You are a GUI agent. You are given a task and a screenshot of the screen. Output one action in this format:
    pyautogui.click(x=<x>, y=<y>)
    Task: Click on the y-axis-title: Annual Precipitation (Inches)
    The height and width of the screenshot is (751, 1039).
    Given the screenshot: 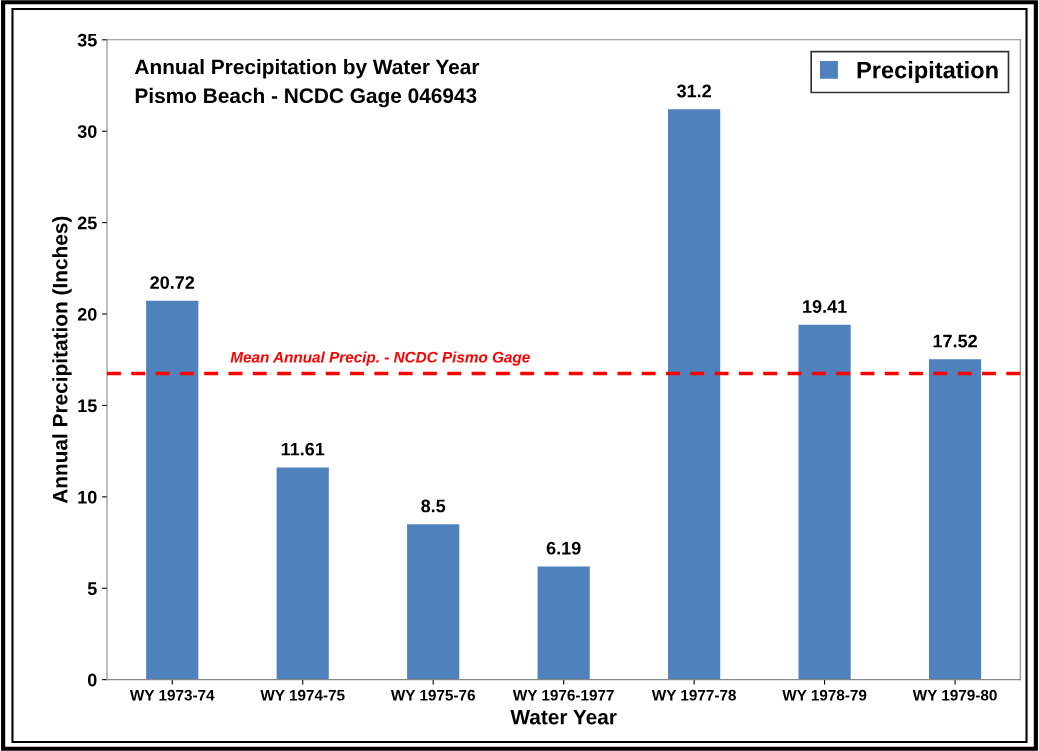 What is the action you would take?
    pyautogui.click(x=62, y=360)
    